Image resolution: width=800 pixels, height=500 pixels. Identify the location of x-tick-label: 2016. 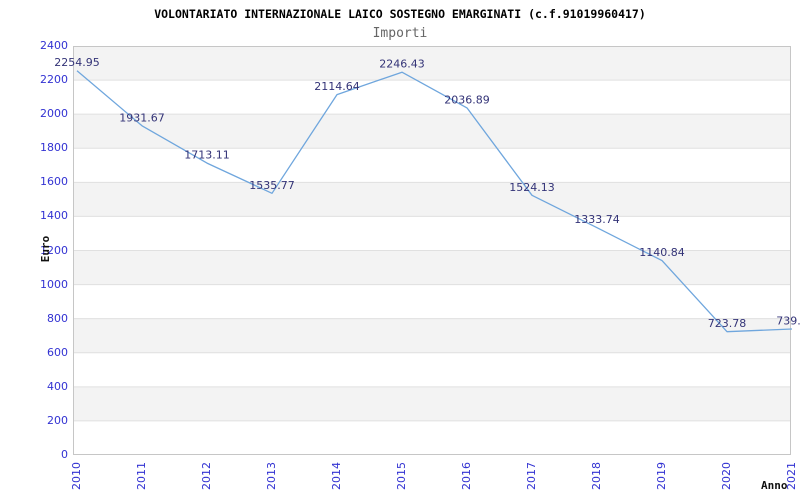
(466, 476).